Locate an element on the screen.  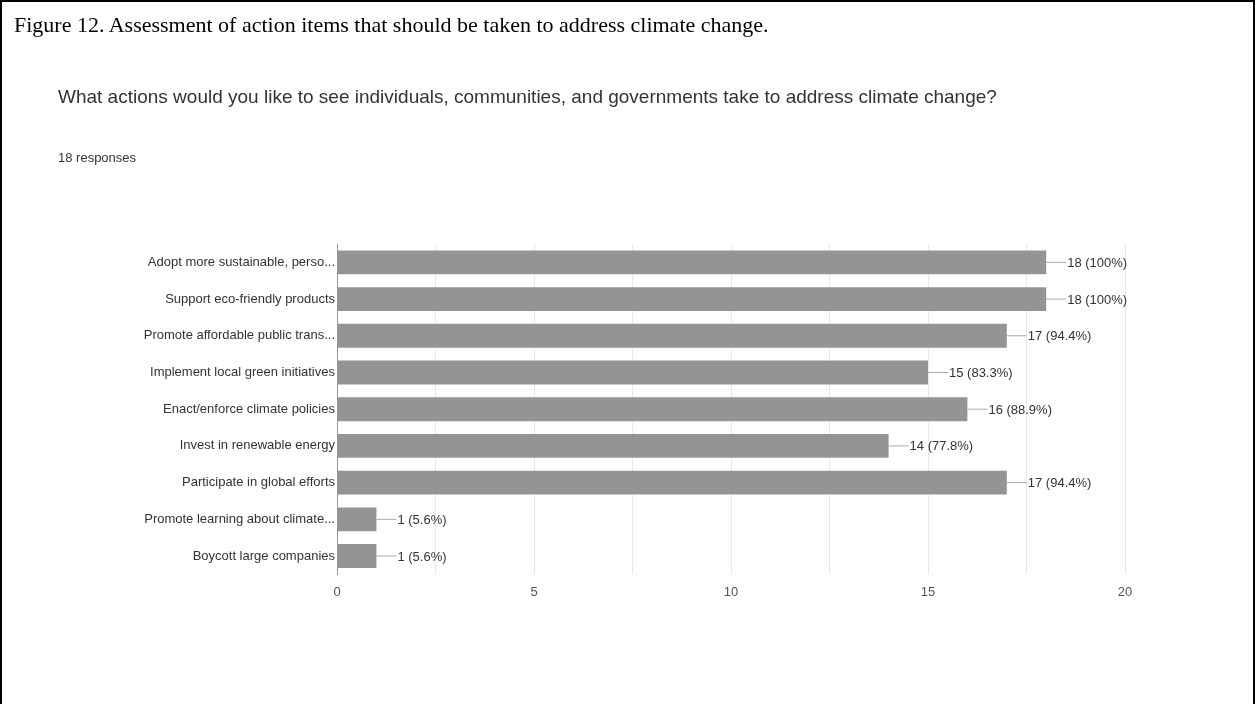
y-tick-label: Invest in renewable energy is located at coordinates (257, 445).